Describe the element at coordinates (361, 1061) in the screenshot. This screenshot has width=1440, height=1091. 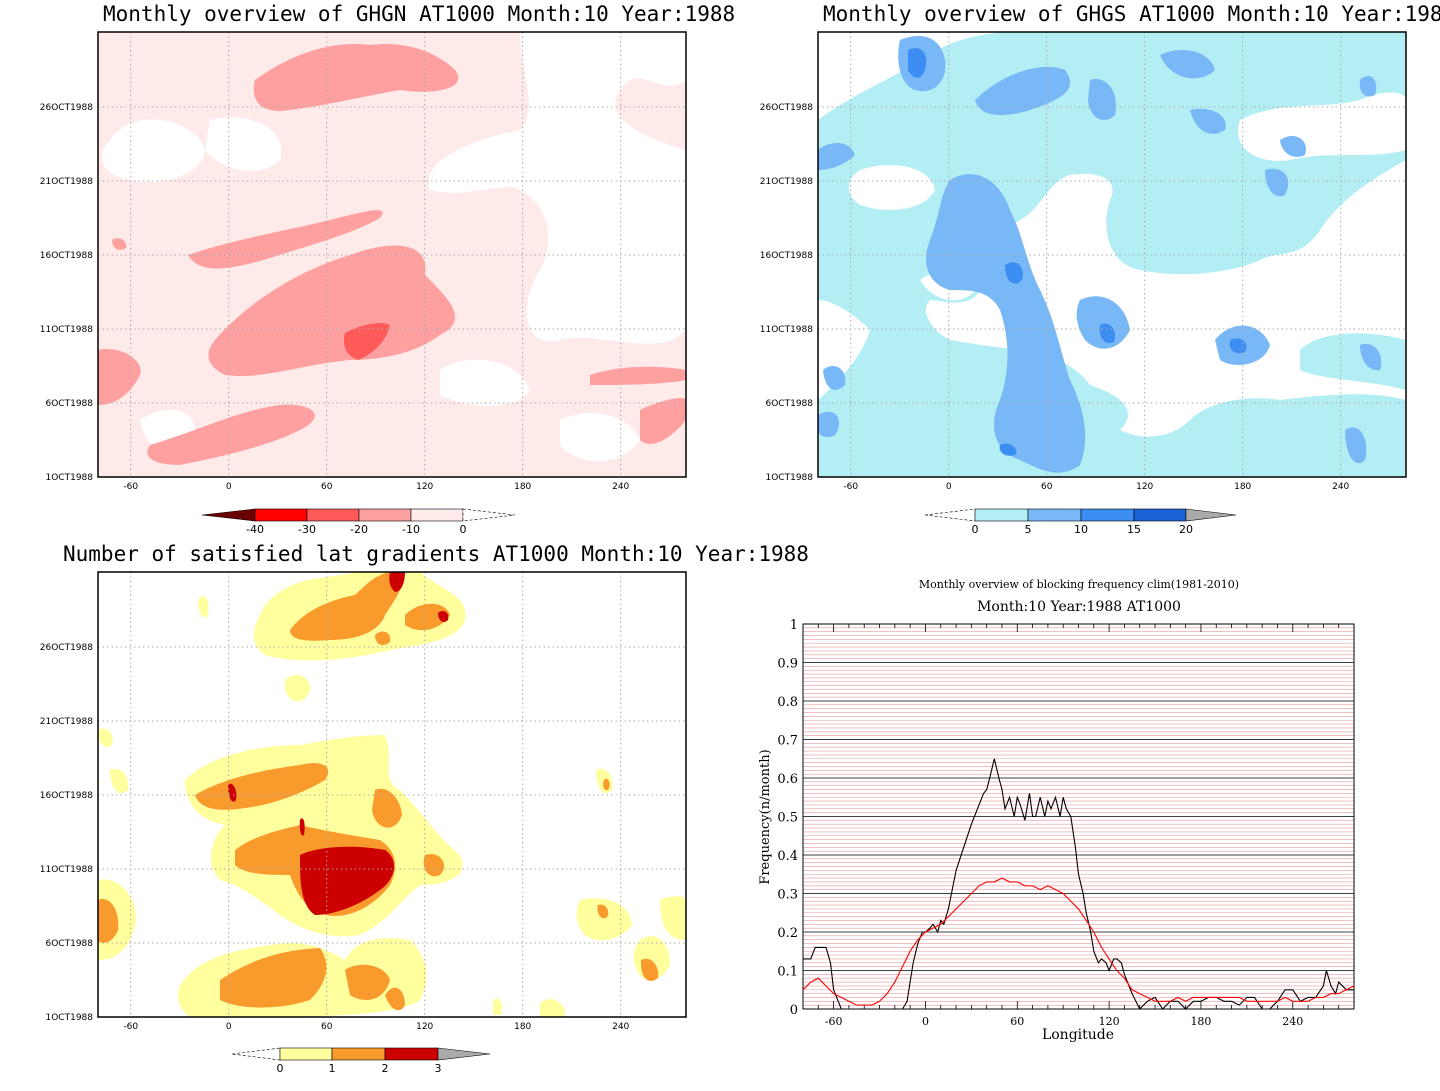
I see `lat-colorbar: 0 1 2 3` at that location.